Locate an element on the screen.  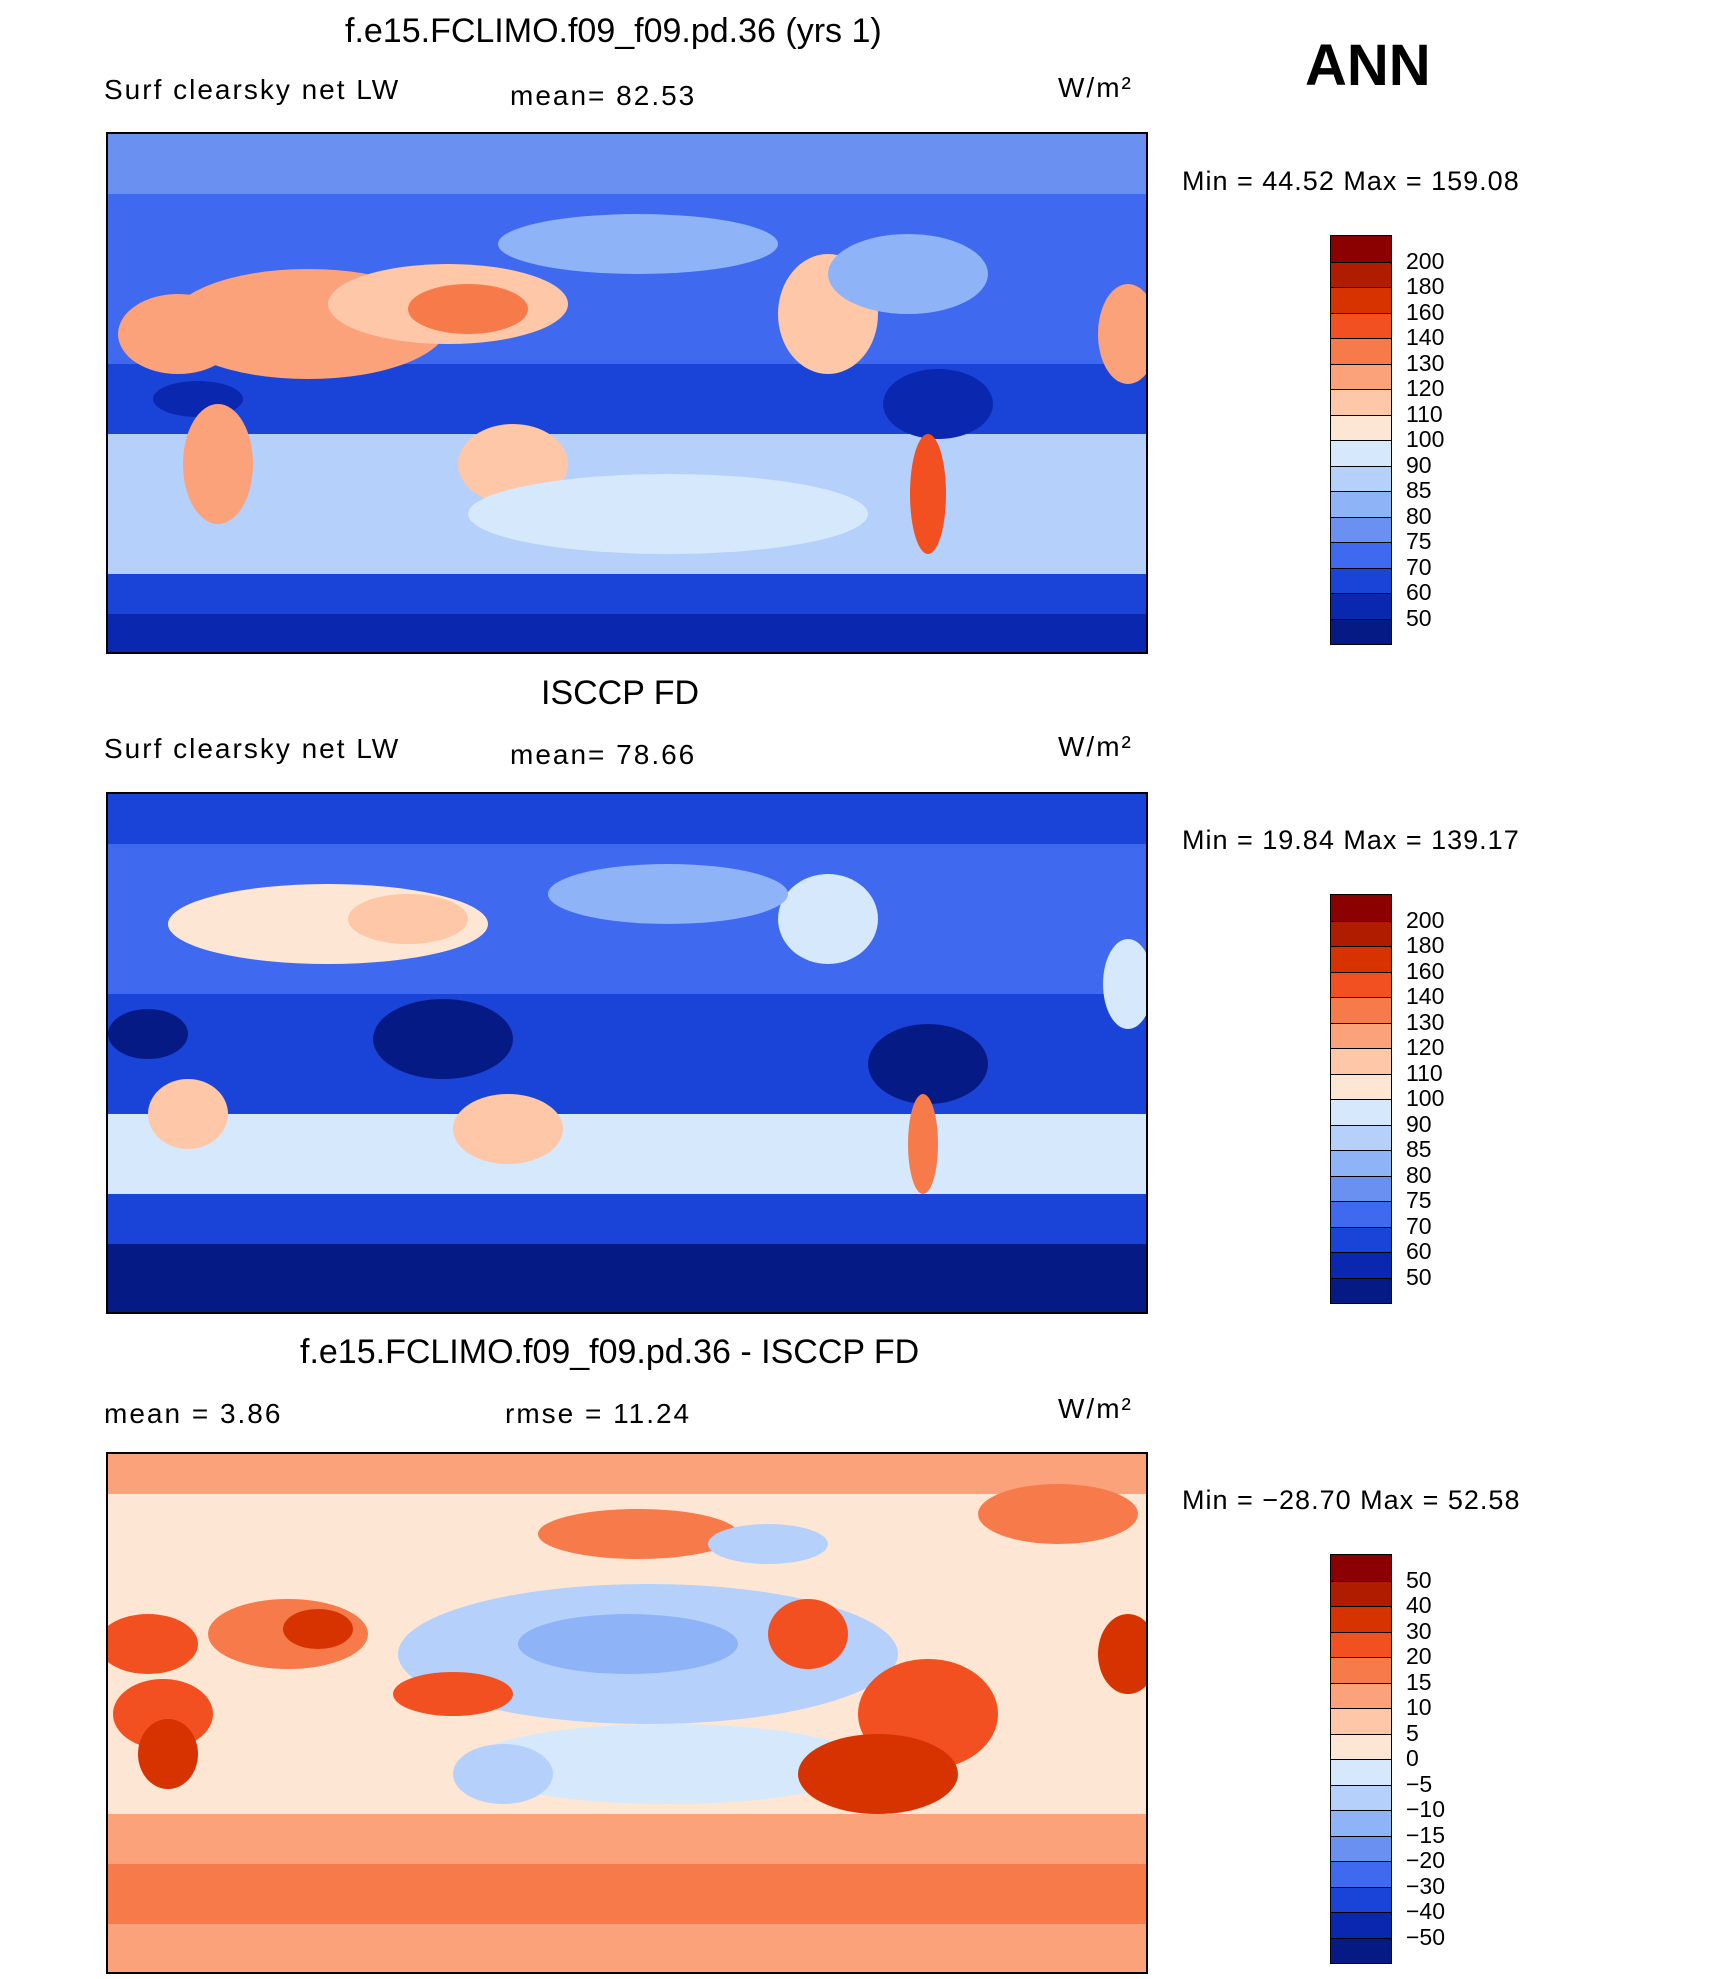
minmax-label: Min = 19.84 Max = 139.17 is located at coordinates (1351, 840).